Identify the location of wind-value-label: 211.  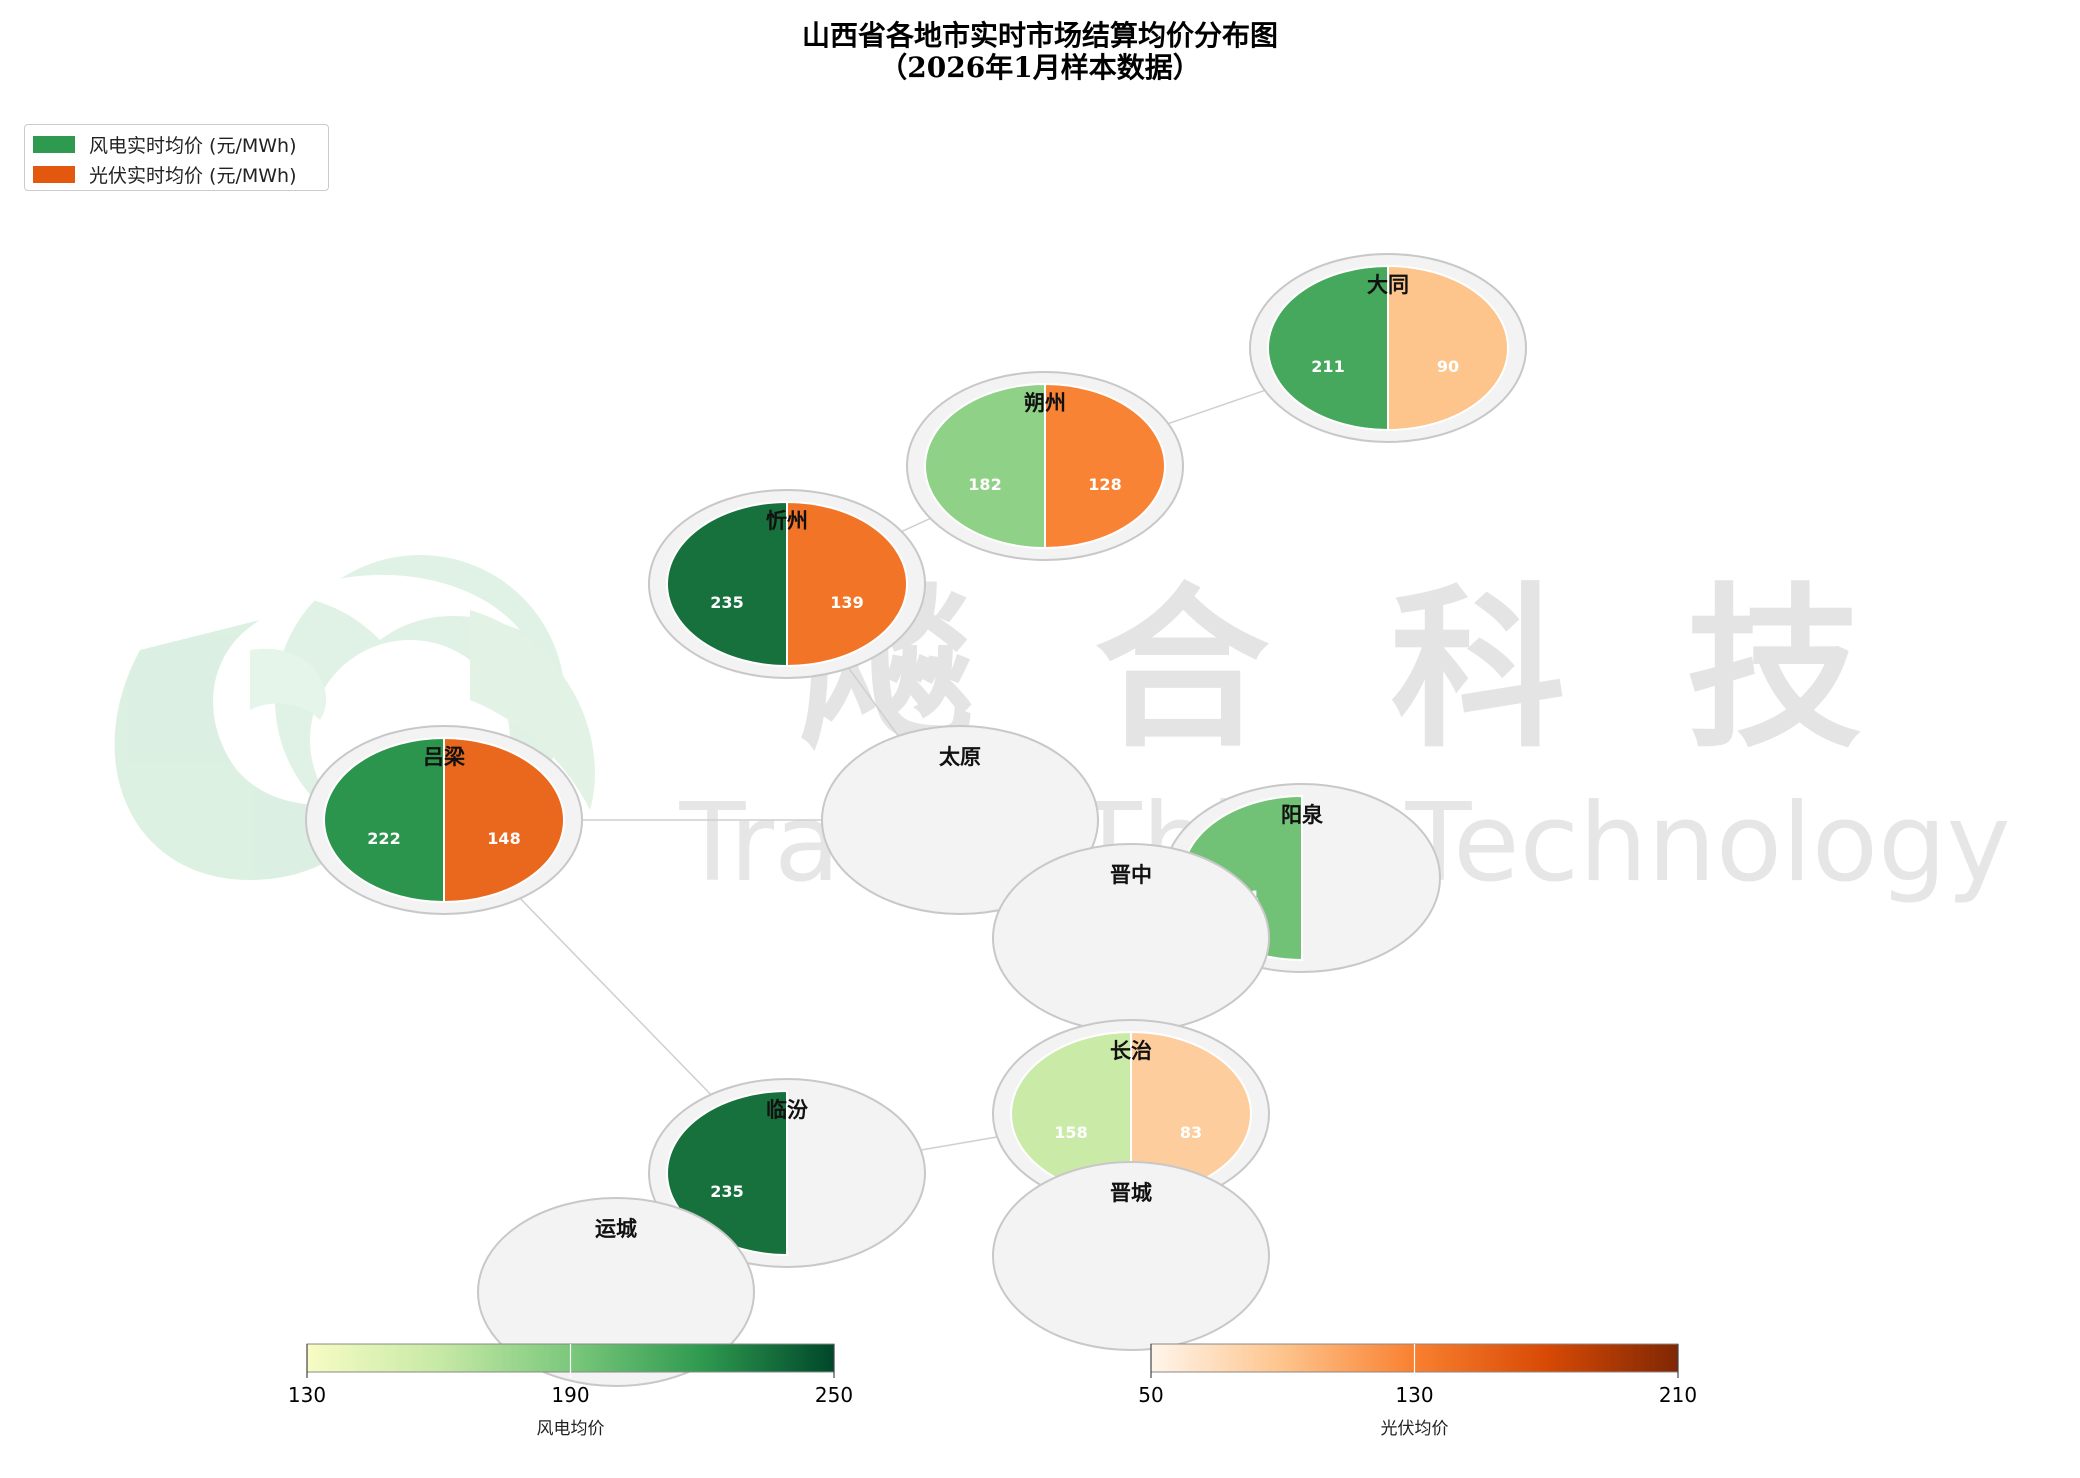
(1327, 366).